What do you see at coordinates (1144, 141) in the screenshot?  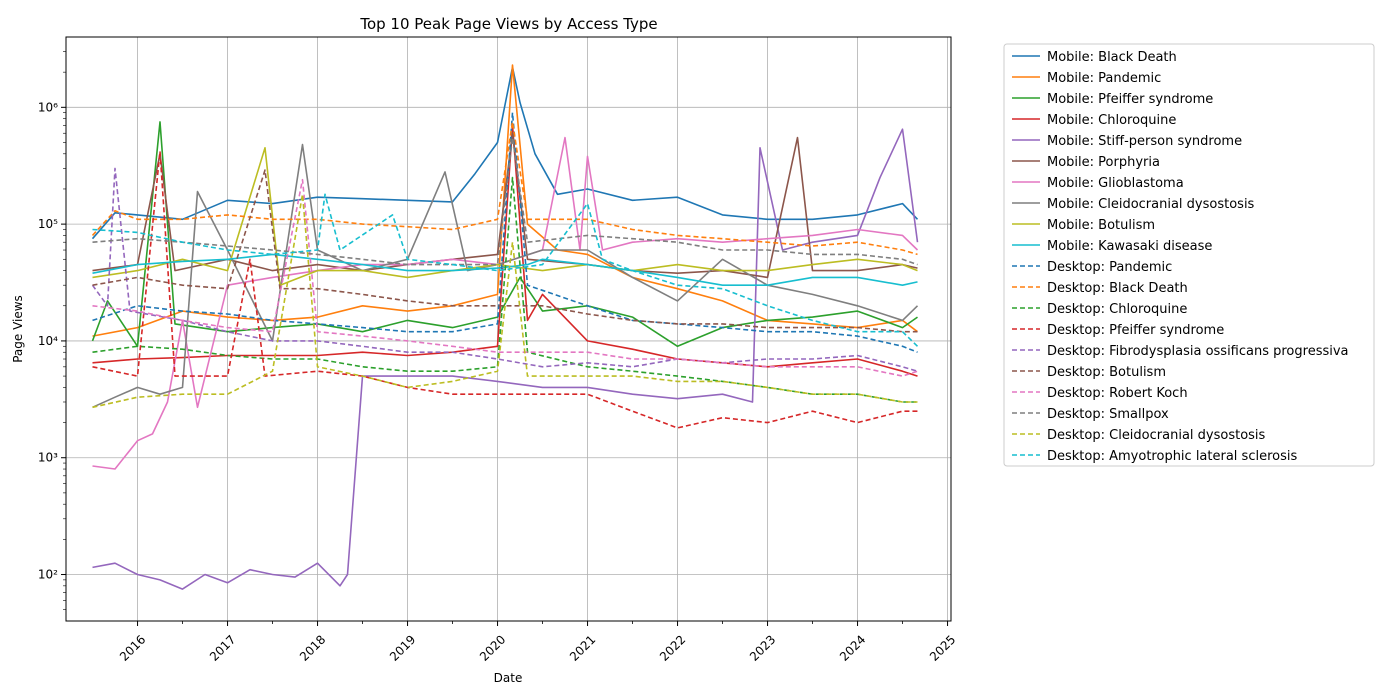 I see `legend-label: Mobile: Stiff-person syndrome` at bounding box center [1144, 141].